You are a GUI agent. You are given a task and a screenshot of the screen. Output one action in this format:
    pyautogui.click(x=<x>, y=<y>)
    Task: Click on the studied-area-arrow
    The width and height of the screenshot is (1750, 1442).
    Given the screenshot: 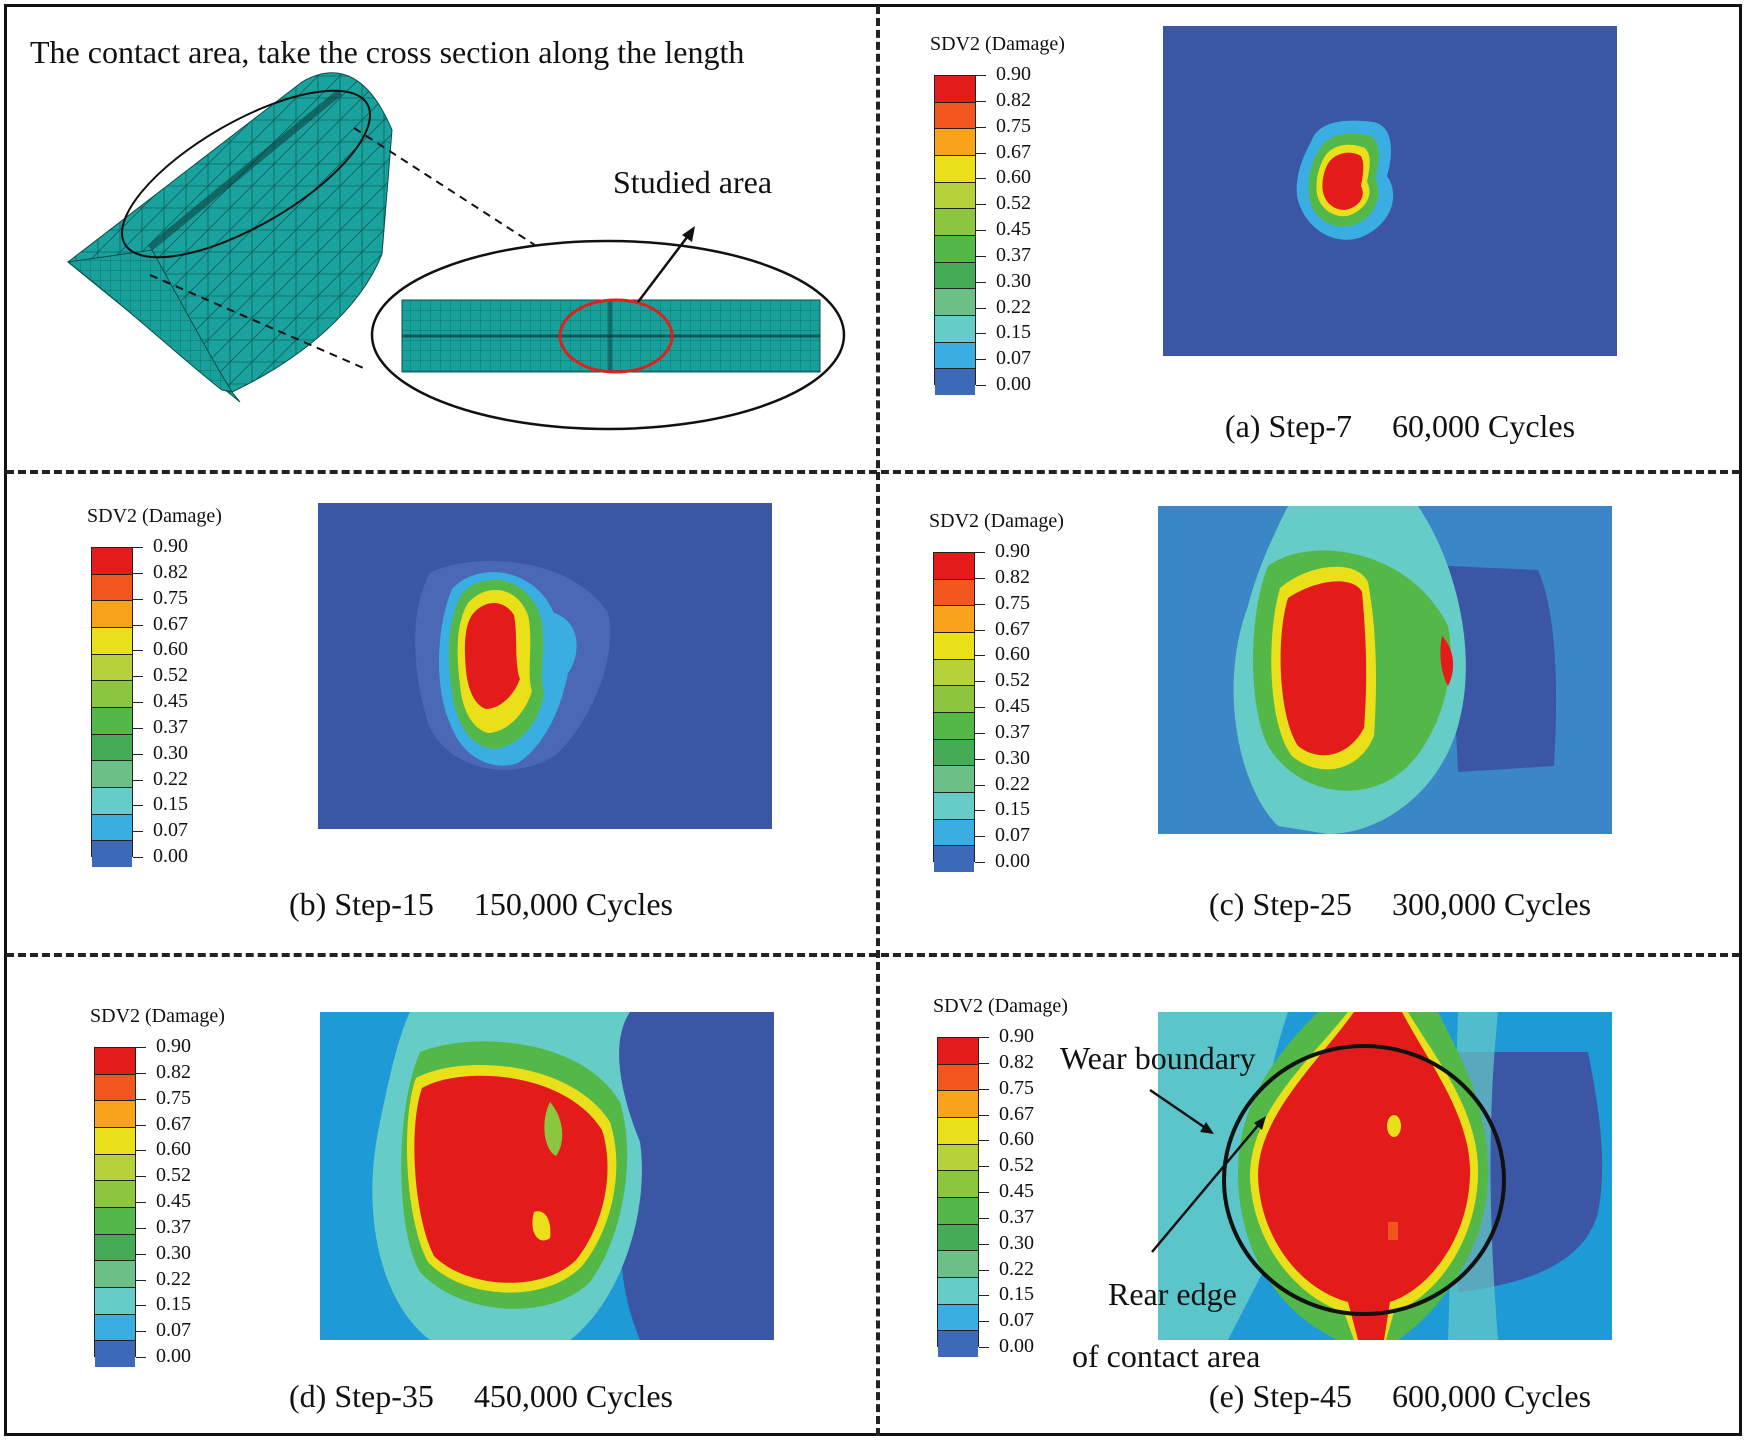 What is the action you would take?
    pyautogui.click(x=664, y=267)
    